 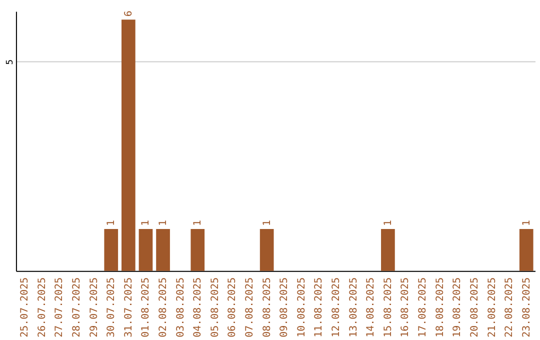 What do you see at coordinates (526, 307) in the screenshot?
I see `x-tick-label: 23.08.2025` at bounding box center [526, 307].